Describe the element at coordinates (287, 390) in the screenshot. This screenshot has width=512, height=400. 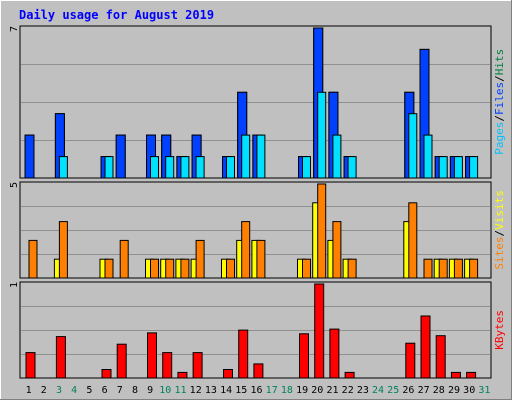
I see `x-tick-label-day-18: 18` at that location.